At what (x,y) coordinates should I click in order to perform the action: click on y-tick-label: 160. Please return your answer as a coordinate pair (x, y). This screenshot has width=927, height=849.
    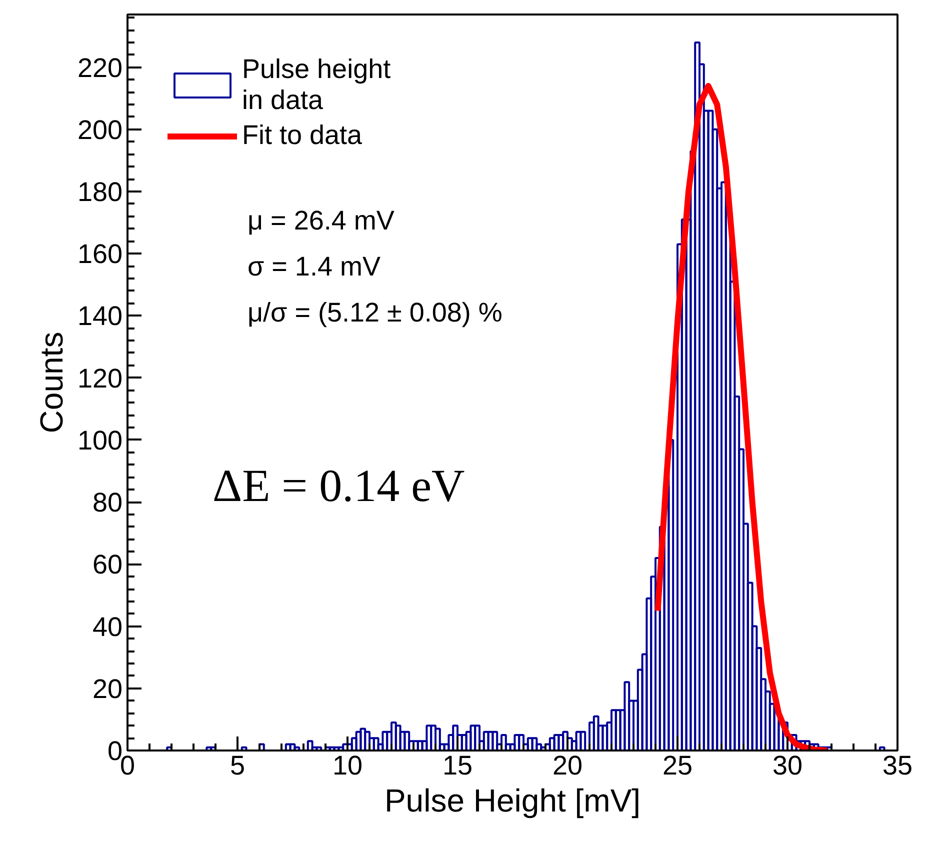
    Looking at the image, I should click on (100, 254).